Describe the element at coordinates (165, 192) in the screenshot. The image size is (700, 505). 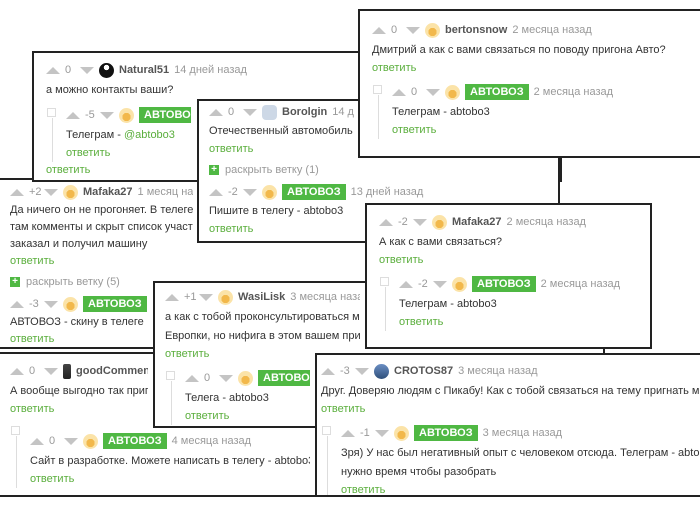
I see `comment-time: 1 месяц назад` at that location.